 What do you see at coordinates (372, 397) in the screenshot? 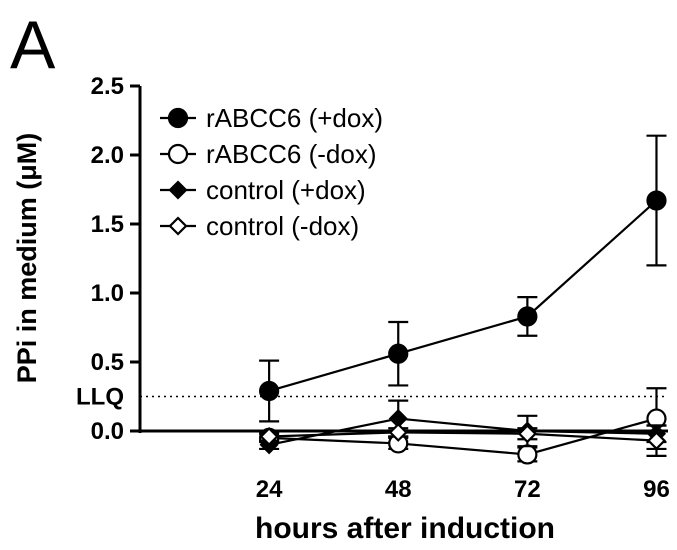
I see `llq-reference: LLQ` at bounding box center [372, 397].